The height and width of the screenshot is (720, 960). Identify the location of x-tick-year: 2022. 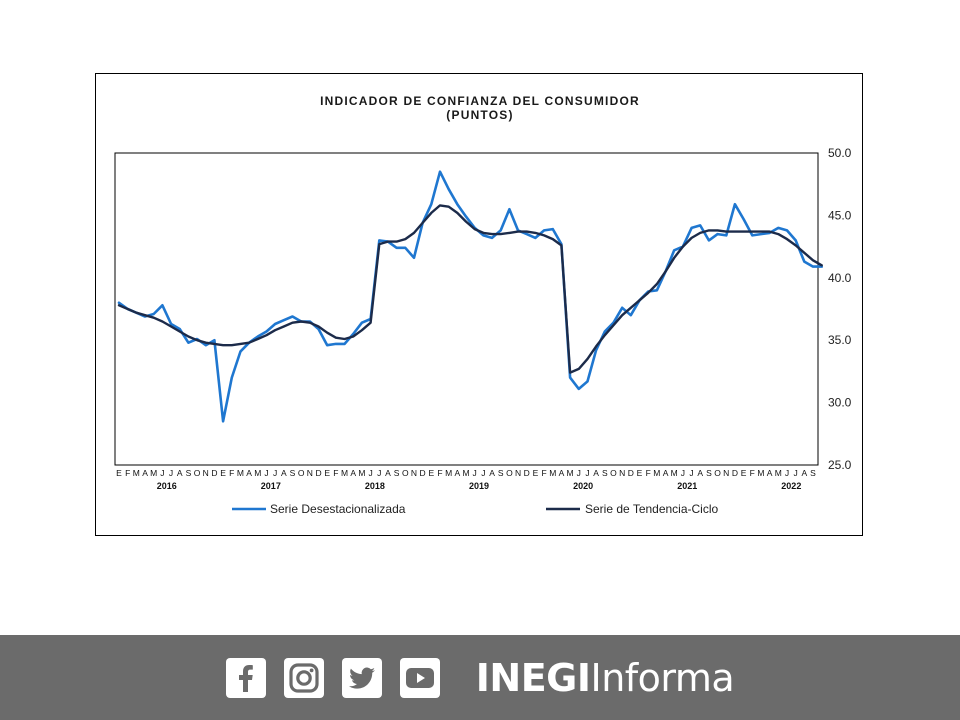
(791, 486).